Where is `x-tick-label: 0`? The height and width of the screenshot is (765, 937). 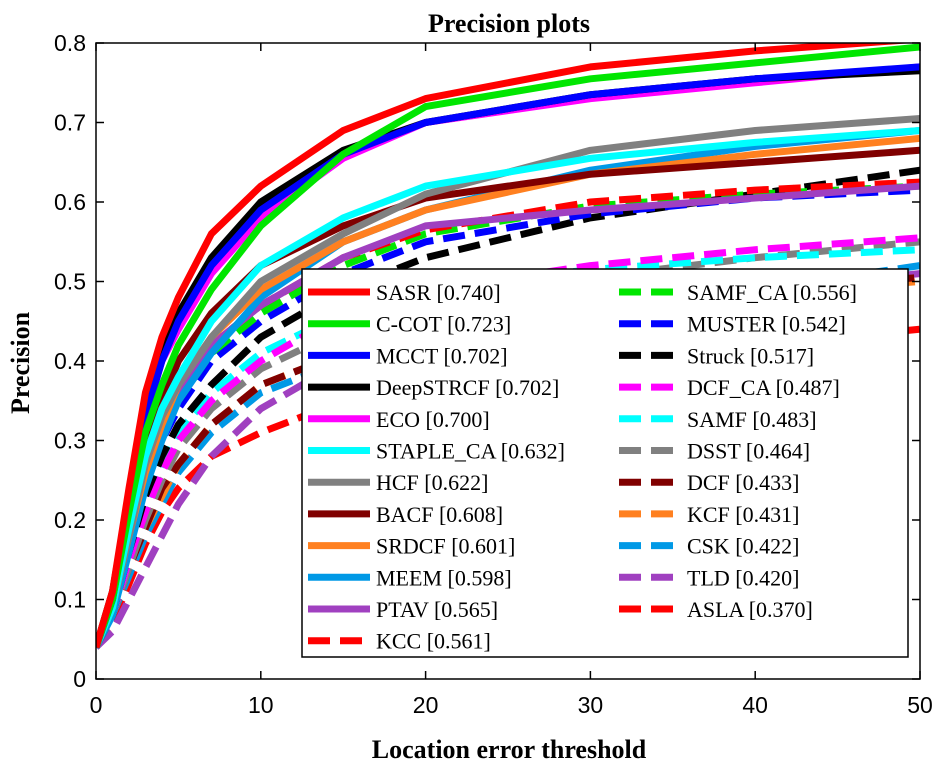 x-tick-label: 0 is located at coordinates (96, 705).